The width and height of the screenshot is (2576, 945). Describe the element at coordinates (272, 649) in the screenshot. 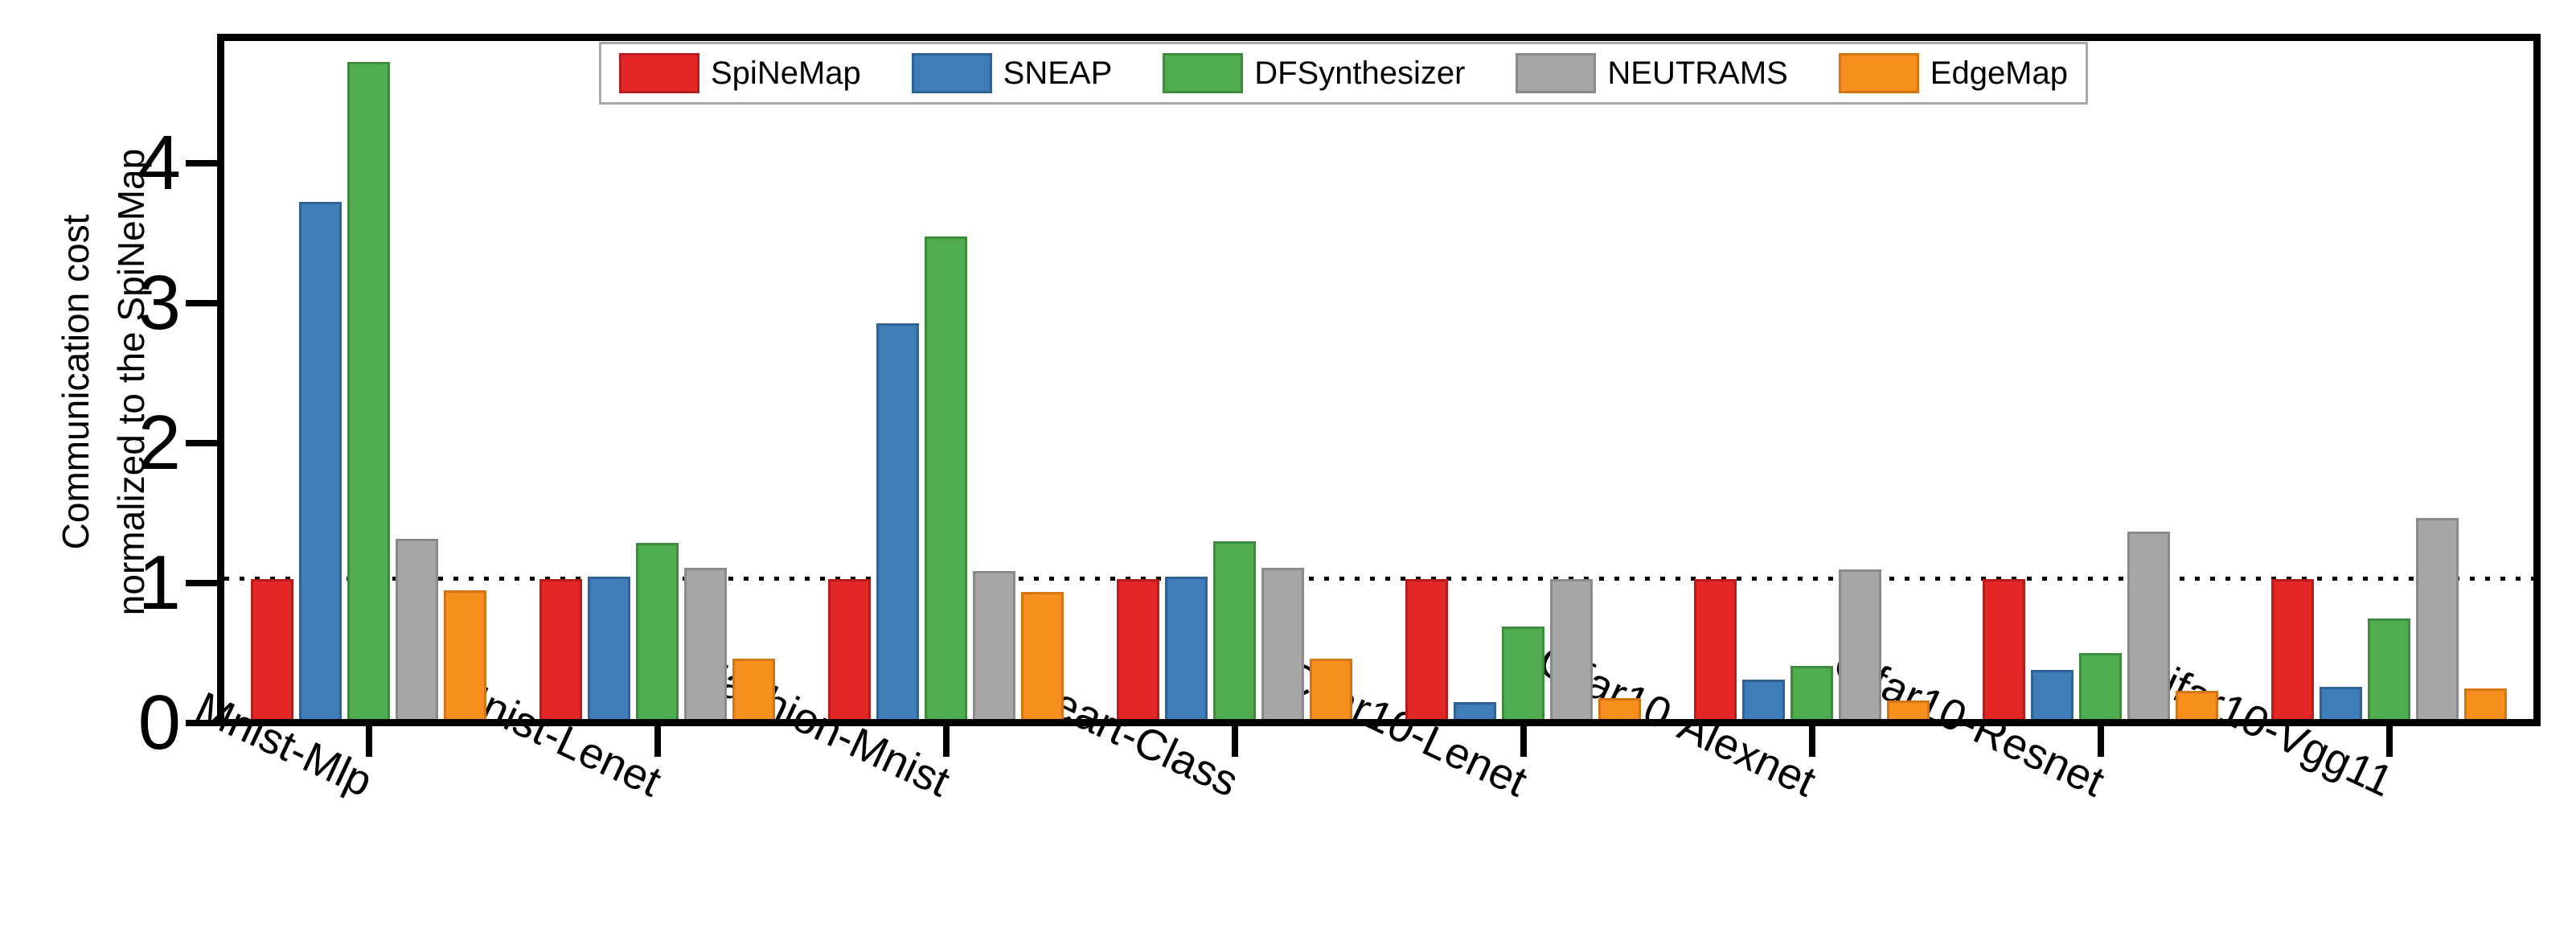

I see `bar-SpiNeMap-Mnist-Mlp` at that location.